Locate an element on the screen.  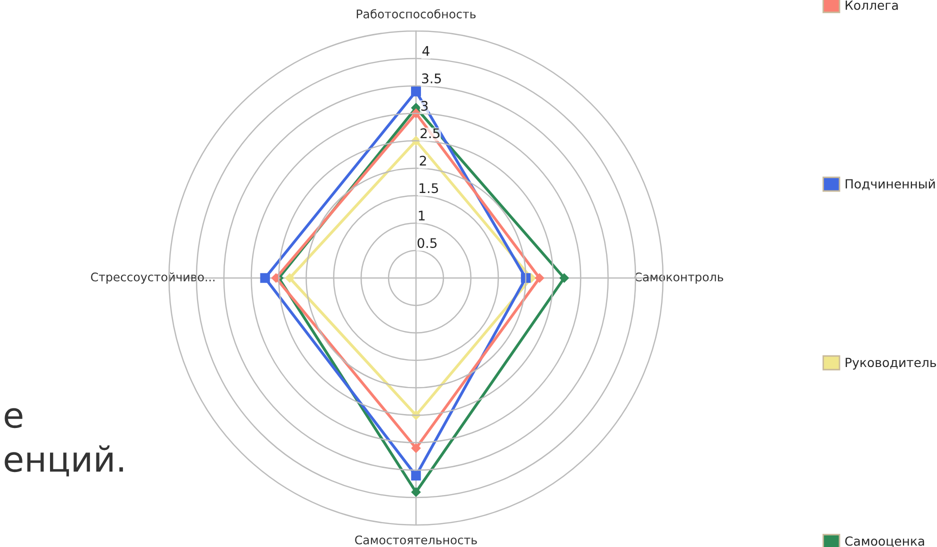
legend-label: Коллега is located at coordinates (872, 5).